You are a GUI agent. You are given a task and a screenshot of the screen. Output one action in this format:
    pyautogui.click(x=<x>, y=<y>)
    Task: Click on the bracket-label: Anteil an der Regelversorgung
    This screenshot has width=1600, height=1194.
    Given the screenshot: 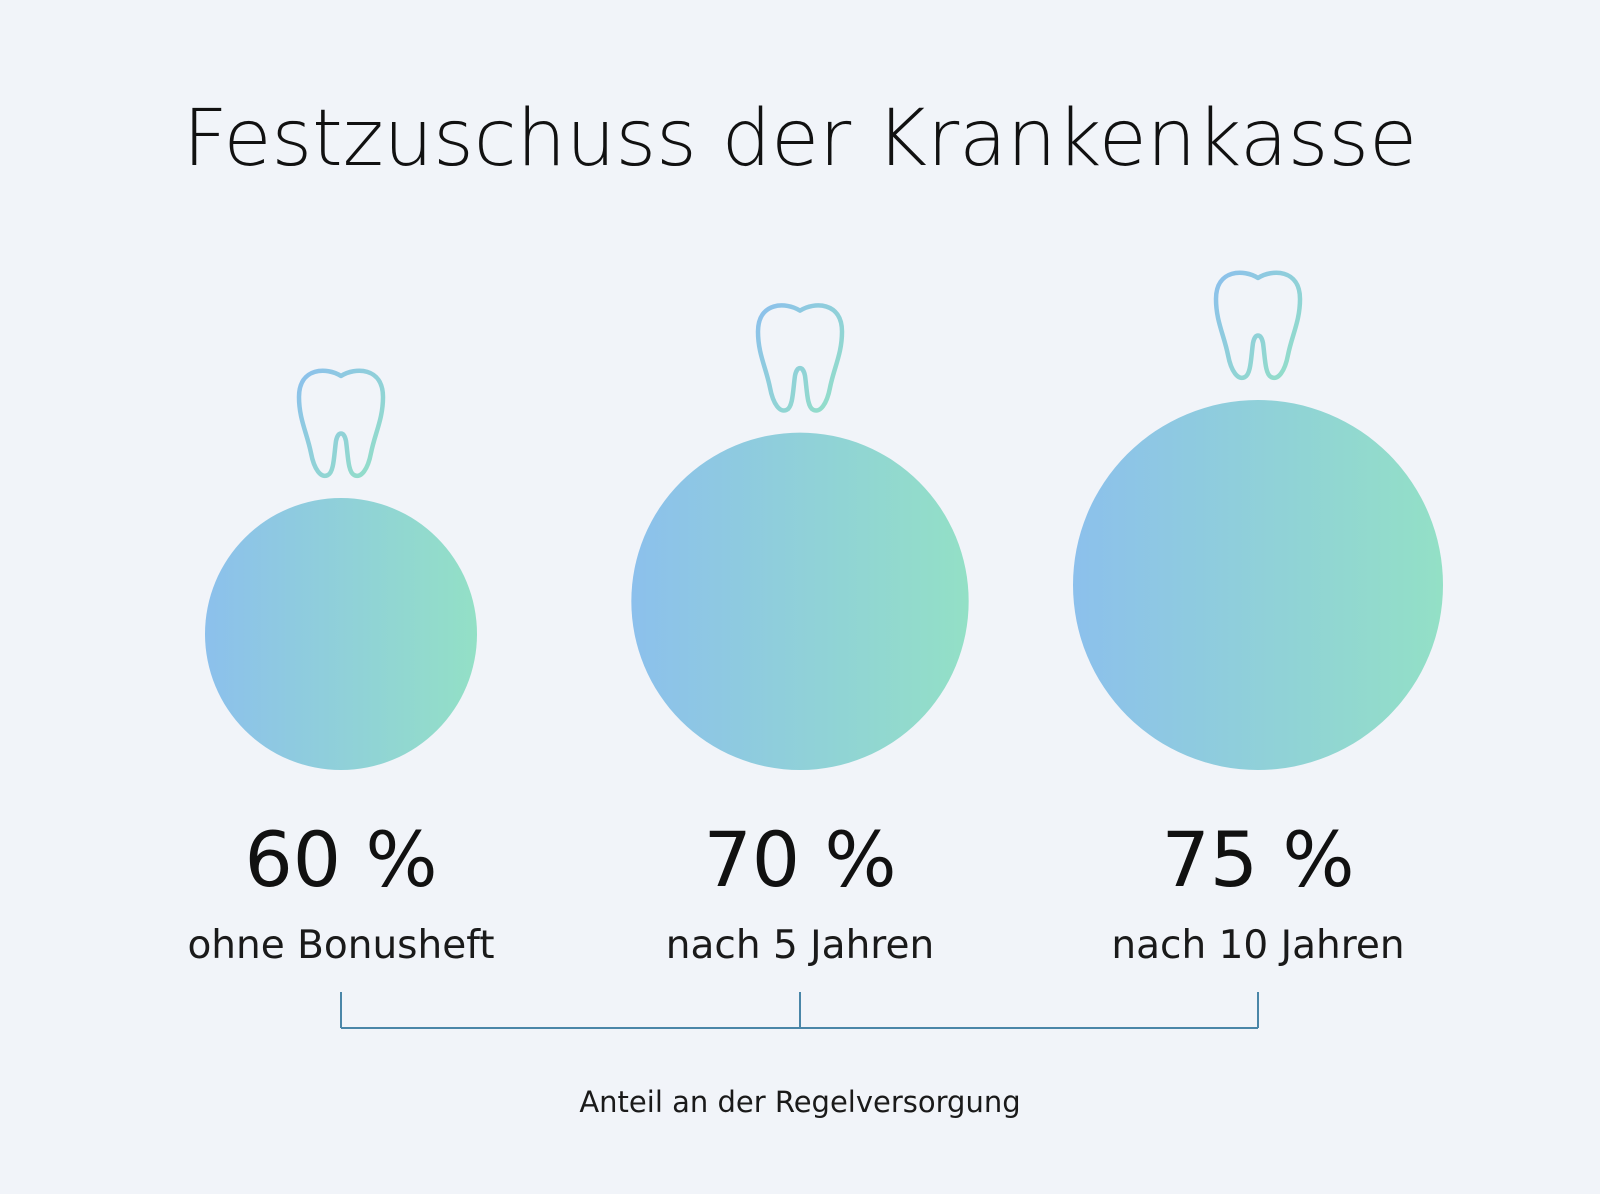 What is the action you would take?
    pyautogui.click(x=799, y=1102)
    